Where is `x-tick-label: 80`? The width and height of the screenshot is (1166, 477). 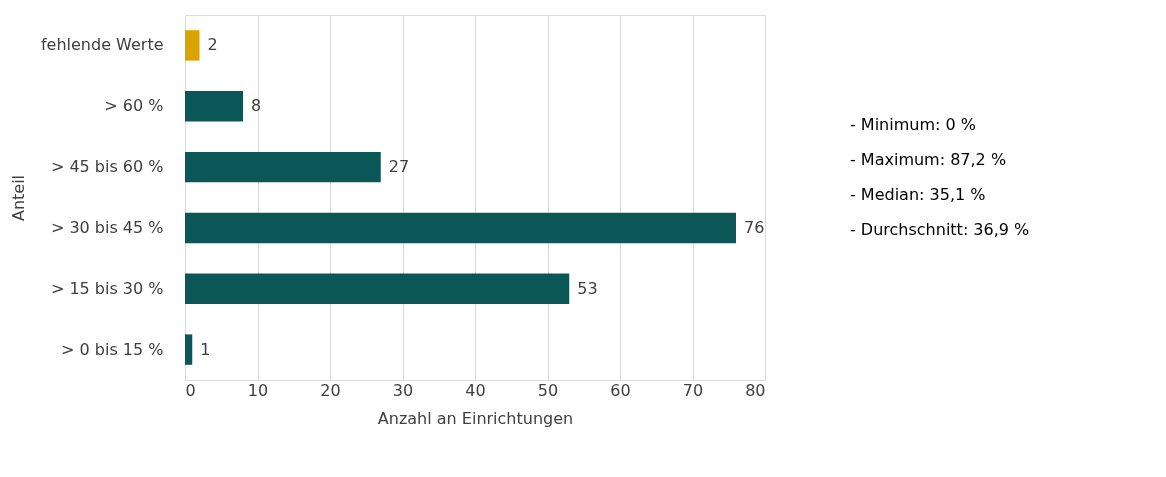 x-tick-label: 80 is located at coordinates (755, 390).